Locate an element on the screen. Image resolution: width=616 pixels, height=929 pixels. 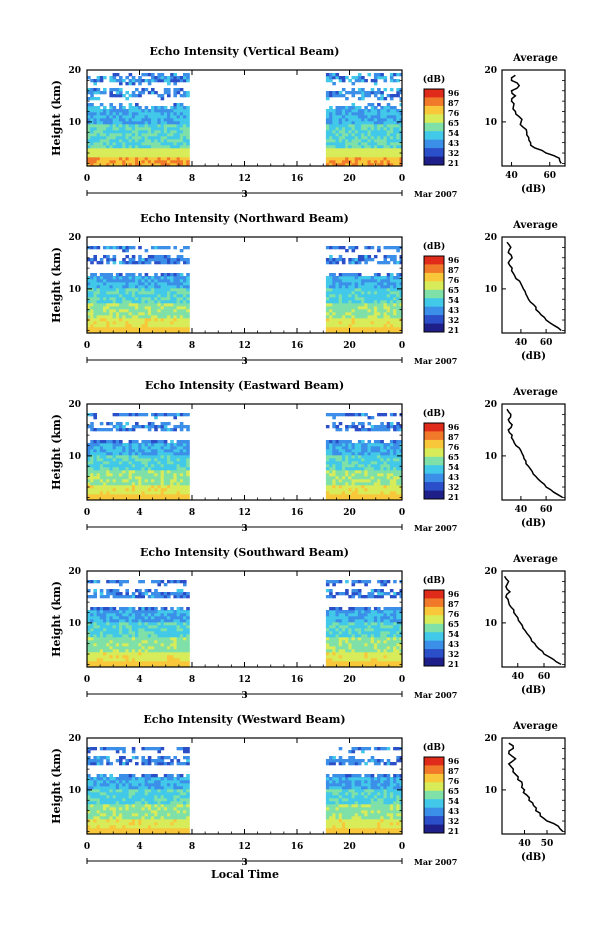
colorbar-tick-label: 65 is located at coordinates (453, 290).